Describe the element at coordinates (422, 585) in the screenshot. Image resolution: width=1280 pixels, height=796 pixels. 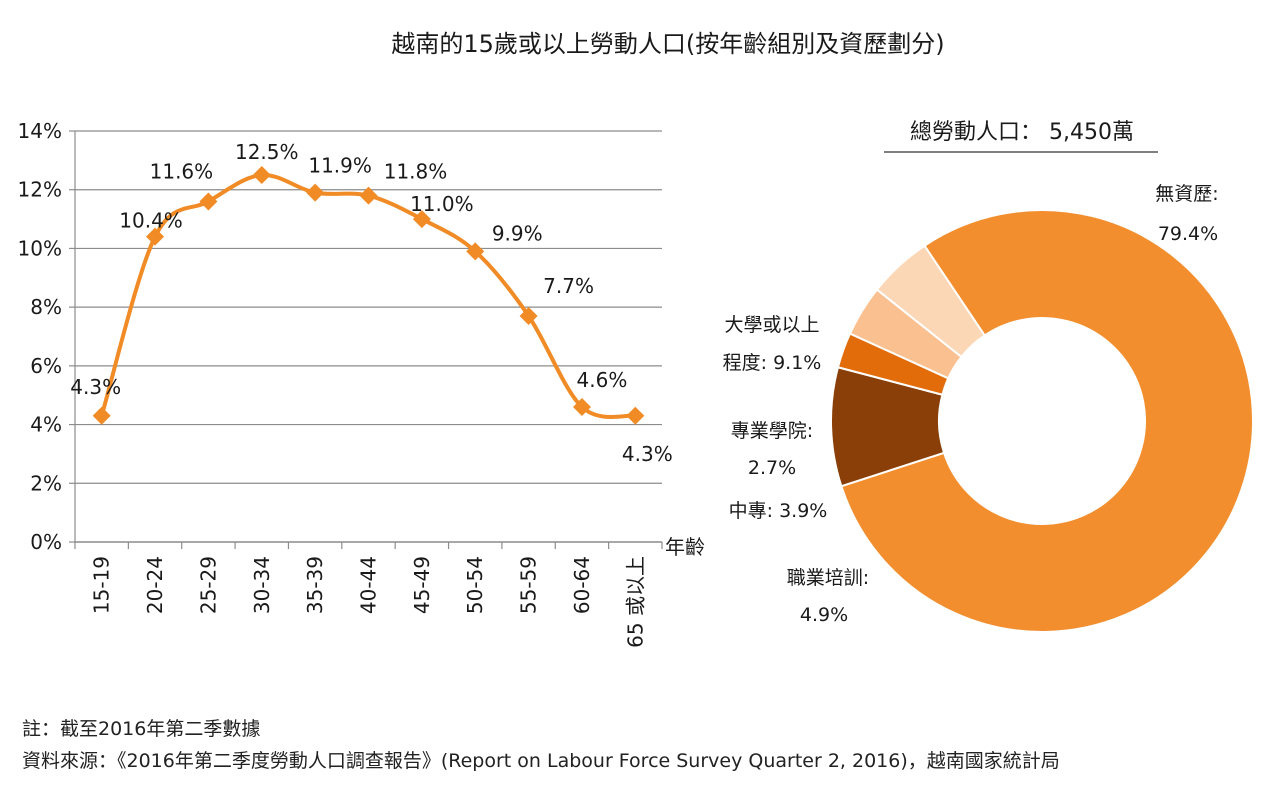
I see `x-tick-label: 45-49` at that location.